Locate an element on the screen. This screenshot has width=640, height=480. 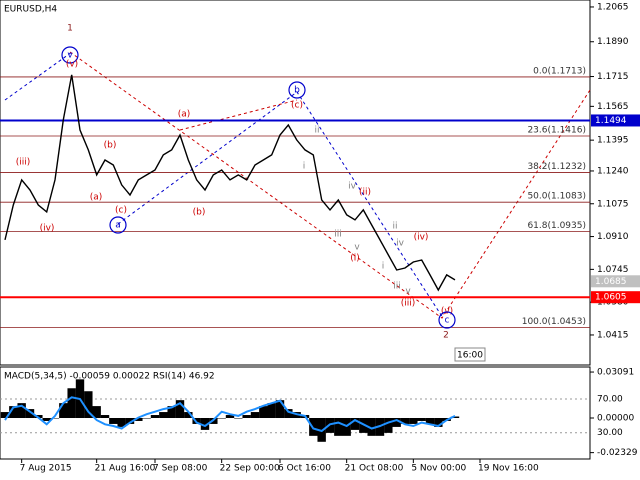
wave-label: (ii) is located at coordinates (365, 193).